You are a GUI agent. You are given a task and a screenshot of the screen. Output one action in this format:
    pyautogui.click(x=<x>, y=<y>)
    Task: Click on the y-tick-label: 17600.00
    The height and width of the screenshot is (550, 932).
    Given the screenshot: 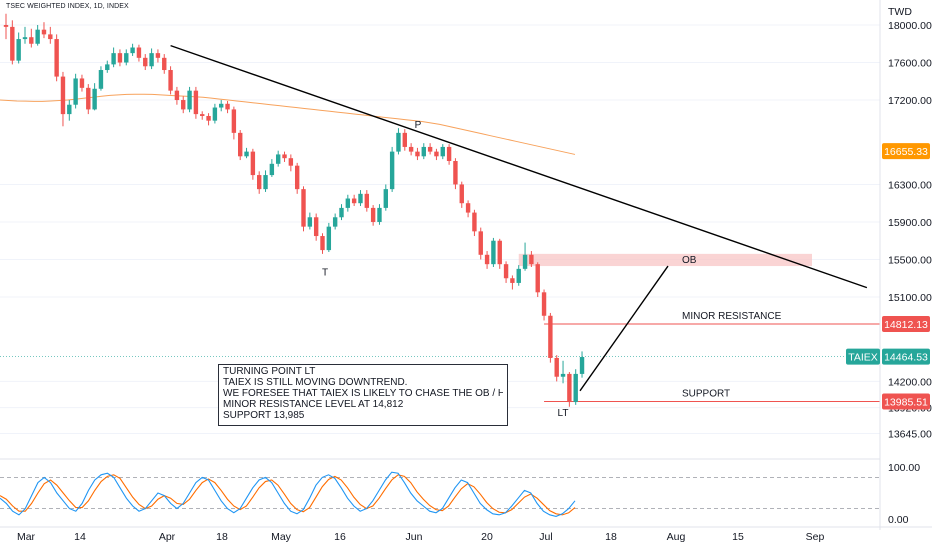 What is the action you would take?
    pyautogui.click(x=910, y=64)
    